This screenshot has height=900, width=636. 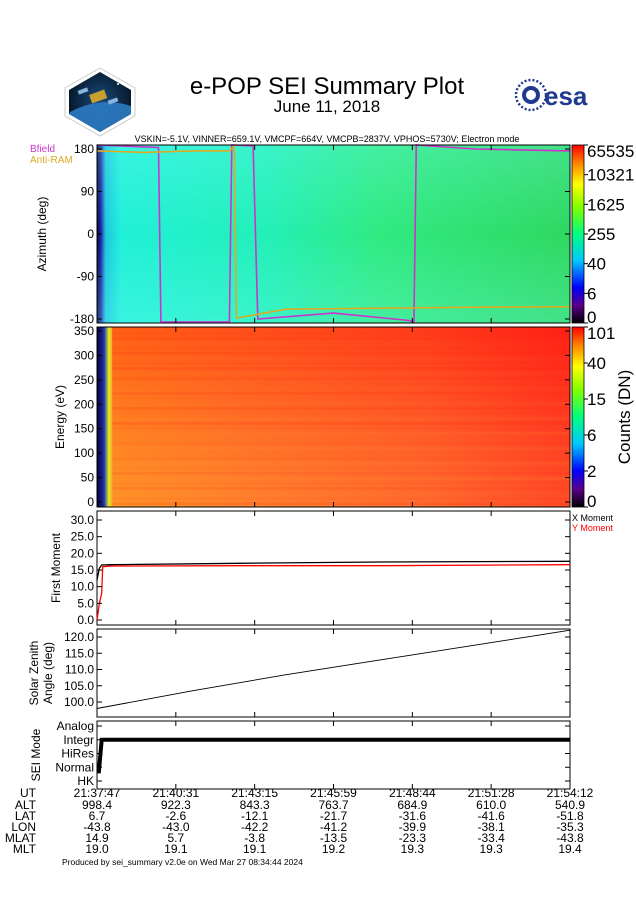 I want to click on solar-zenith-y-tick-label: 110.0, so click(x=79, y=670).